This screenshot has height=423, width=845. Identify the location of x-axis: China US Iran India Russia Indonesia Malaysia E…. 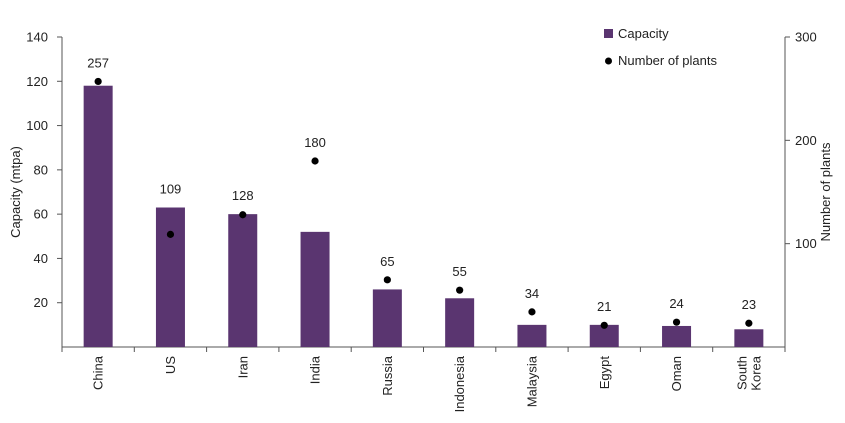
(423, 379).